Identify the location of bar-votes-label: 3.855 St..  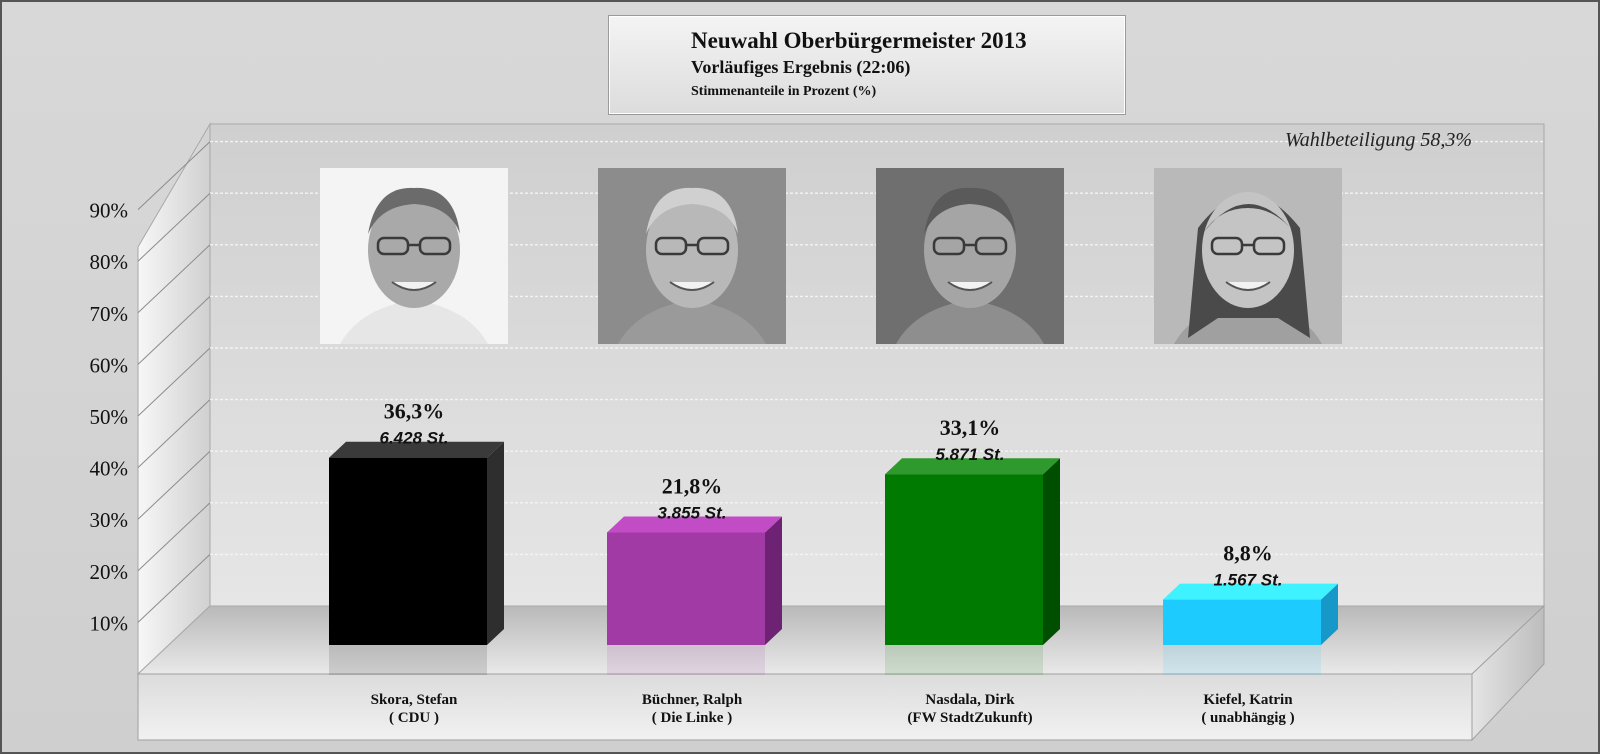
(692, 513).